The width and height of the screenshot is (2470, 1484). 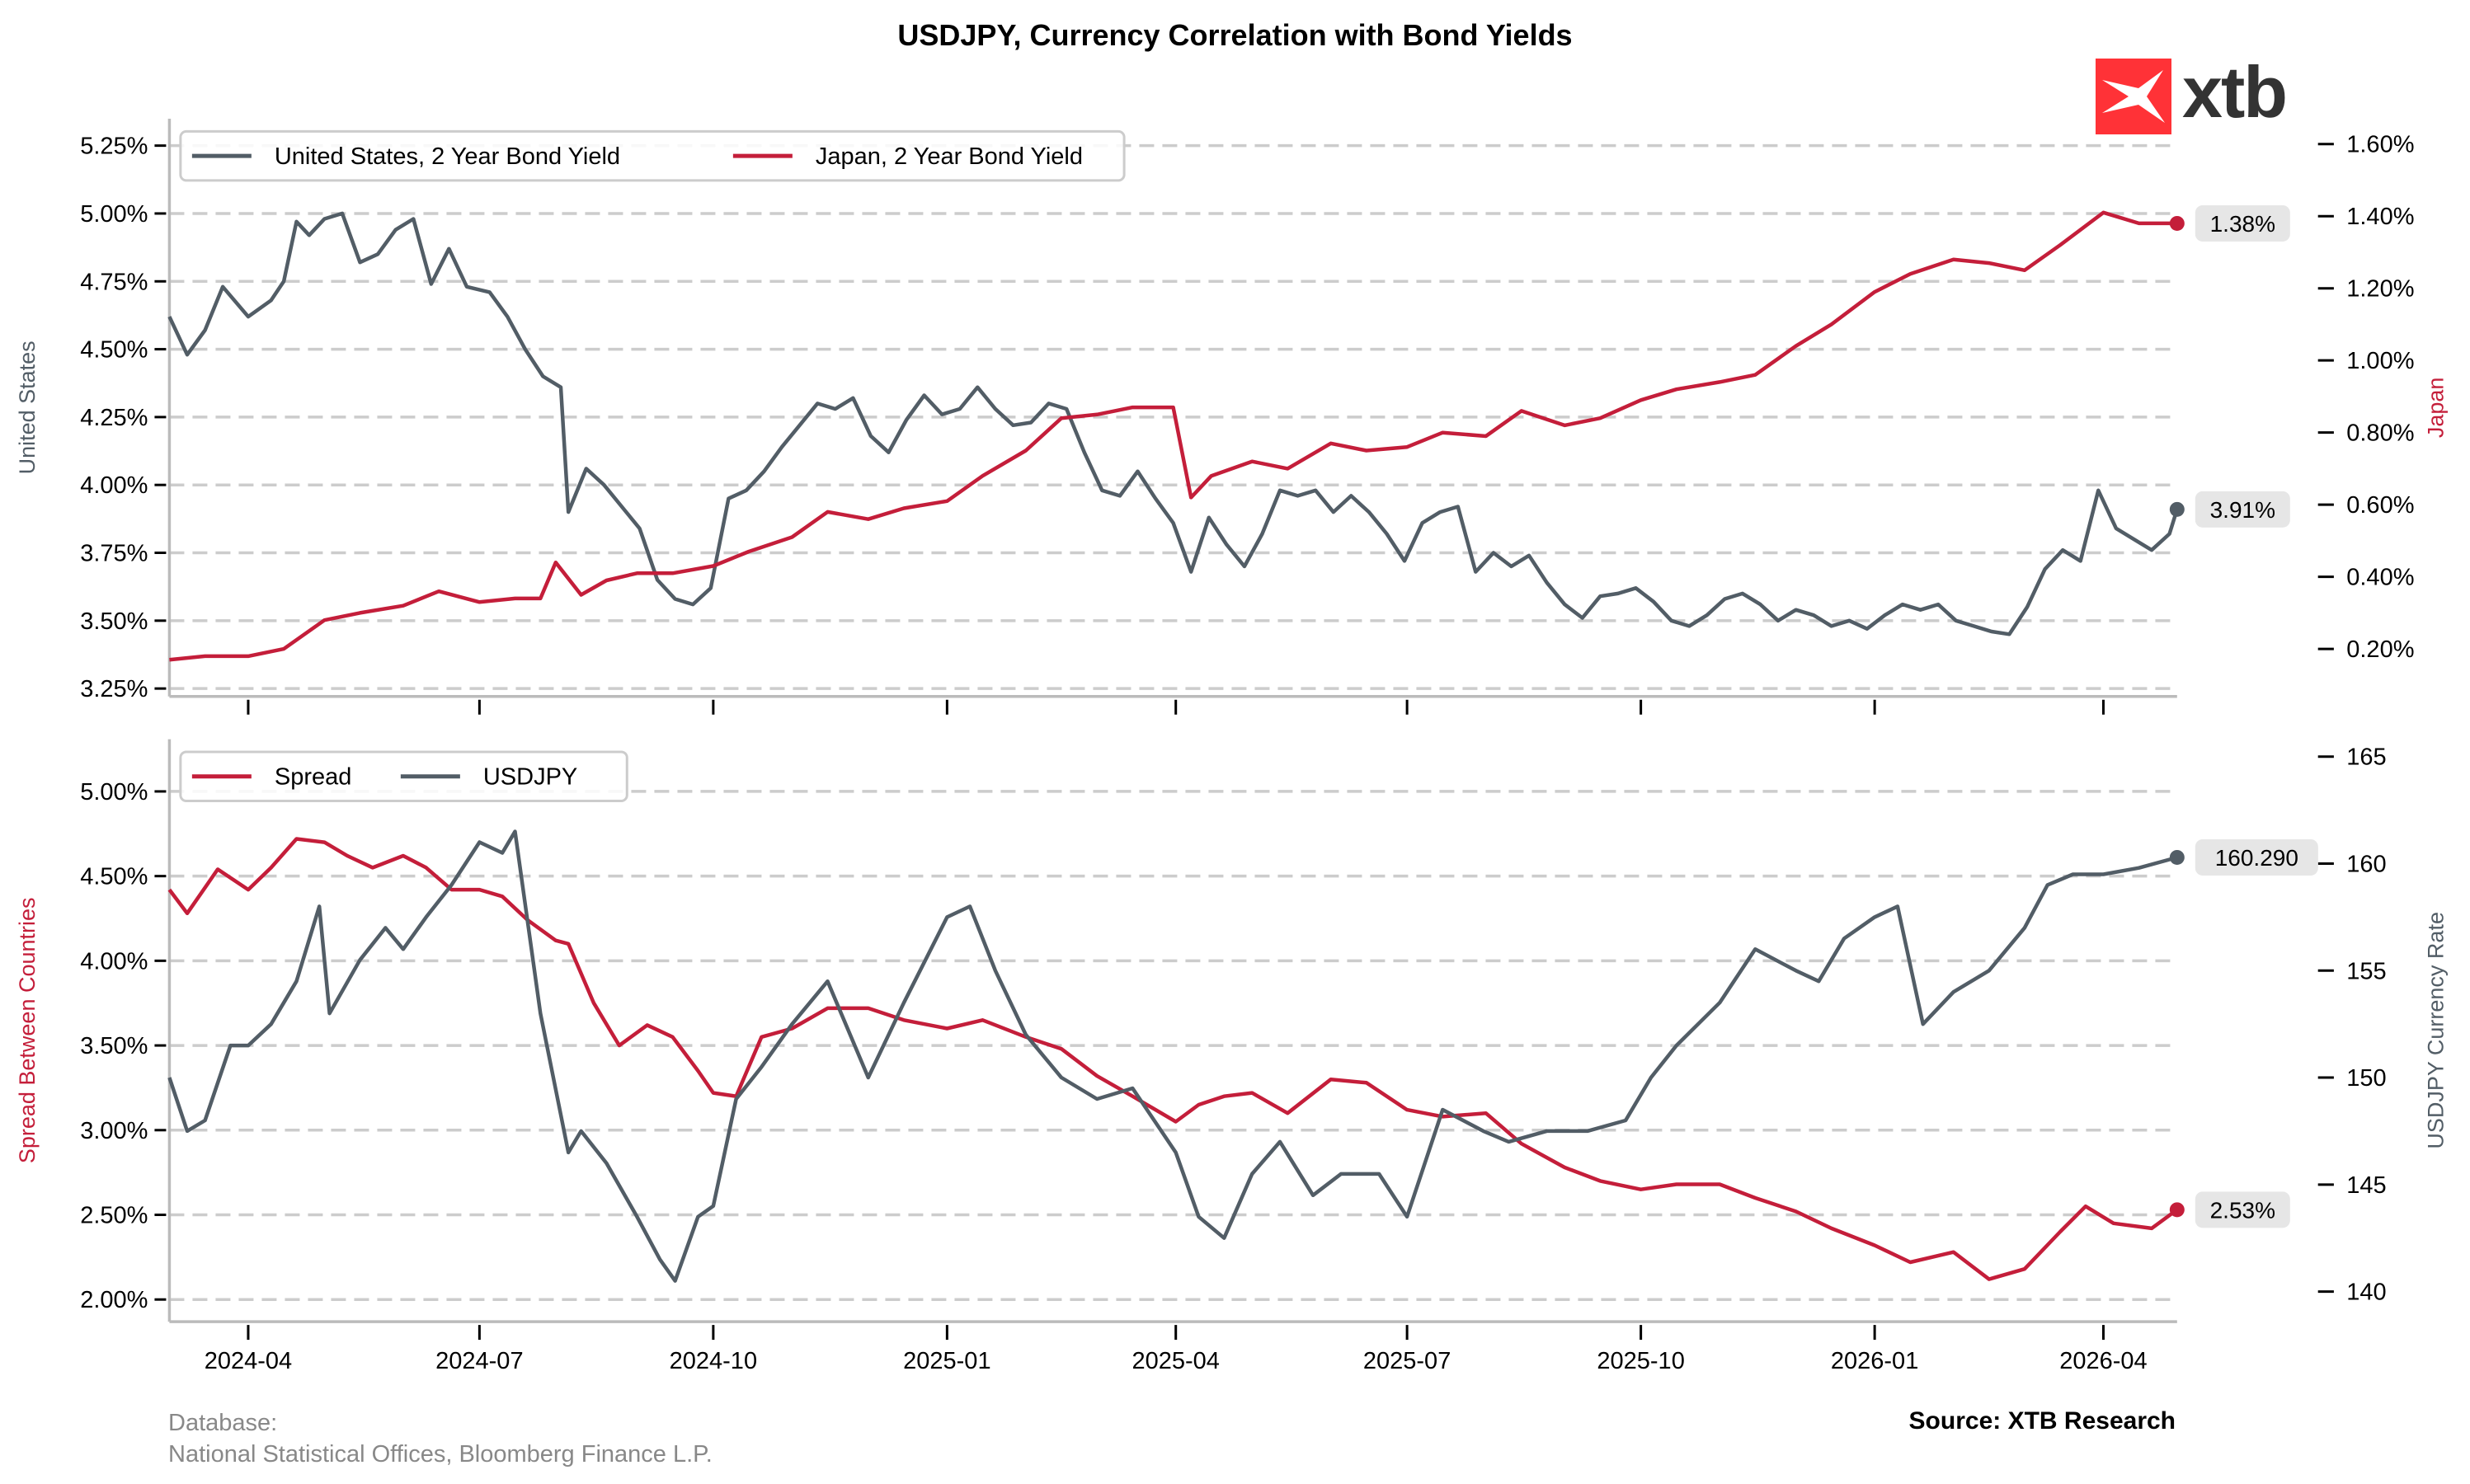 I want to click on y-tick-label-right: 1.00%, so click(x=2380, y=361).